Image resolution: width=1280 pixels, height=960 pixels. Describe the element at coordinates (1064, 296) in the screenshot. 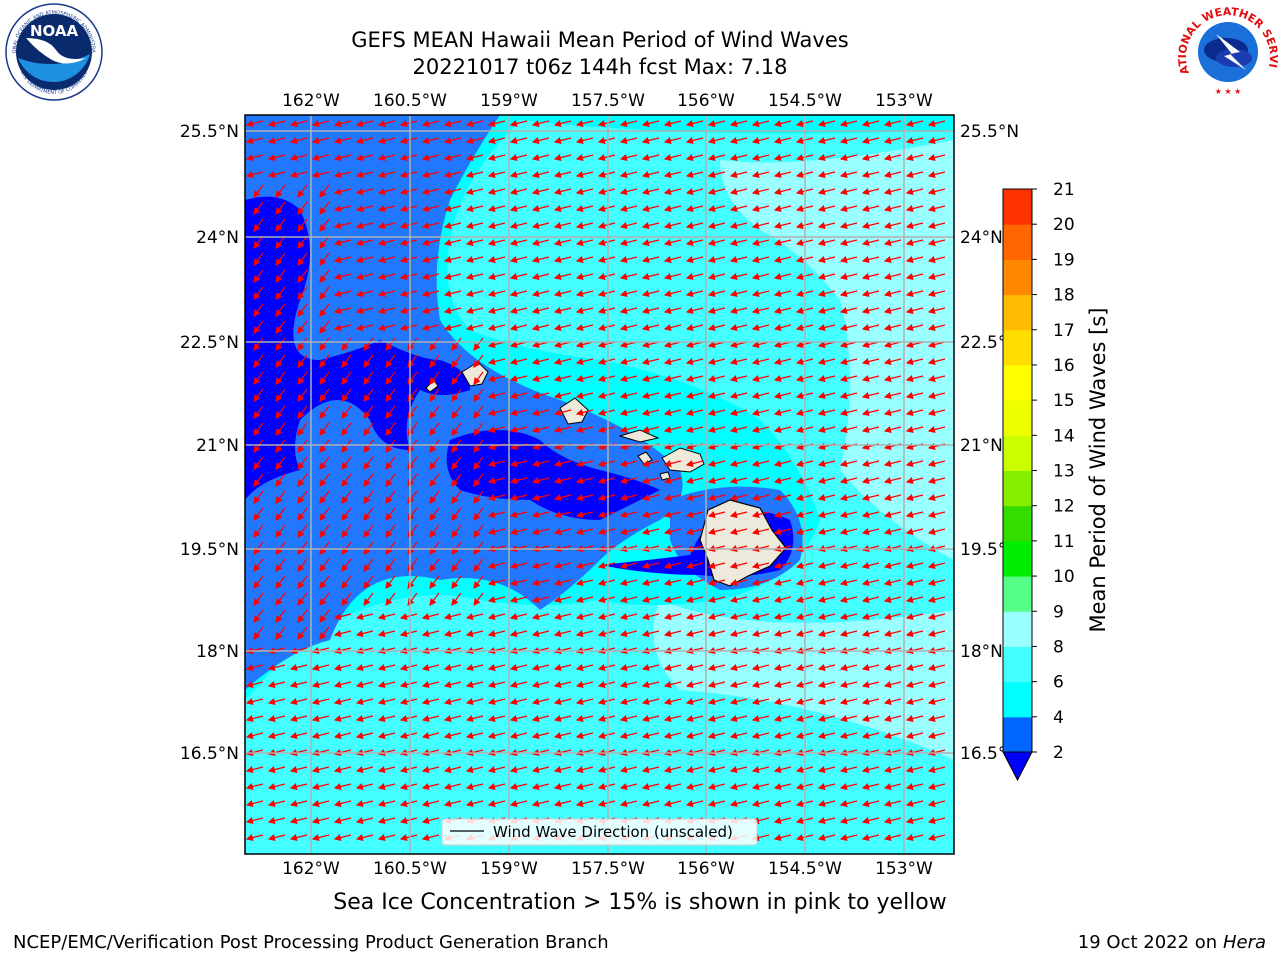

I see `colorbar-tick-label: 18` at that location.